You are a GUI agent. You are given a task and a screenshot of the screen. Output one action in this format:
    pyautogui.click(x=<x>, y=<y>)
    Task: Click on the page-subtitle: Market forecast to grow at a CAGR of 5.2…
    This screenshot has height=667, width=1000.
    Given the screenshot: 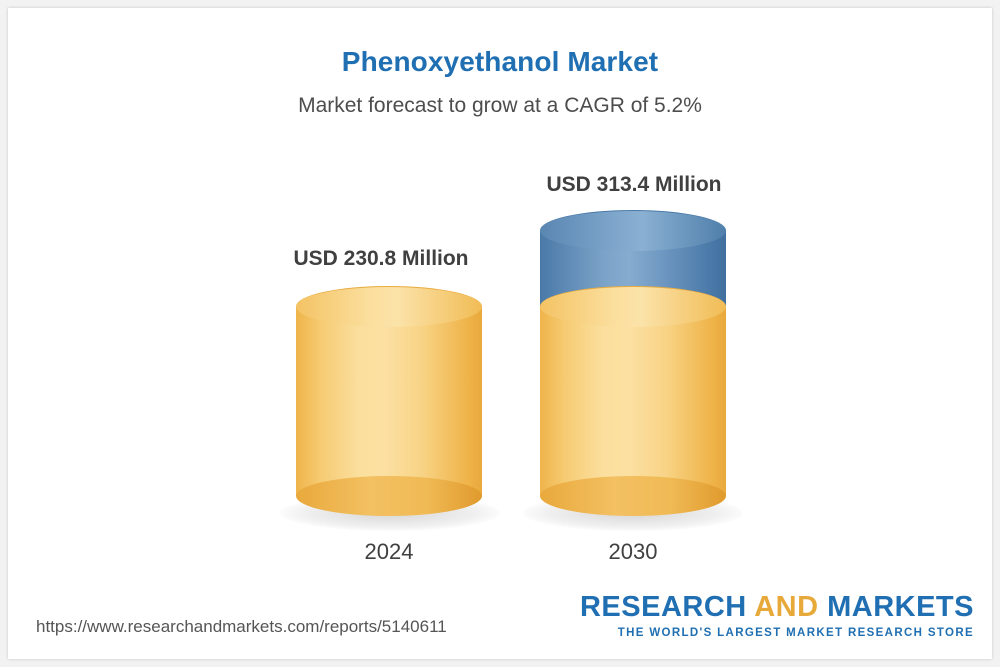 What is the action you would take?
    pyautogui.click(x=500, y=105)
    